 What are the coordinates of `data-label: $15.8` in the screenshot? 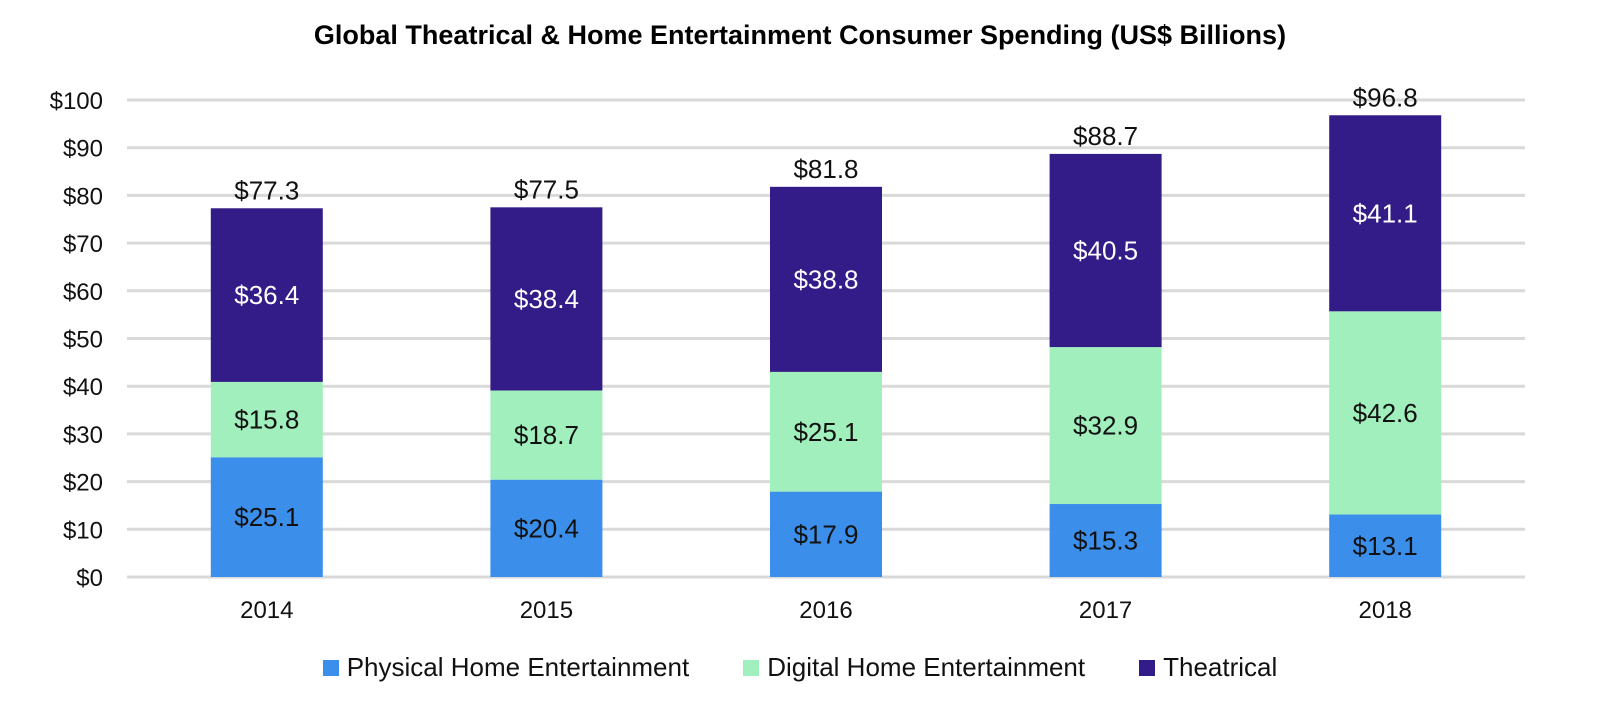 It's located at (266, 420).